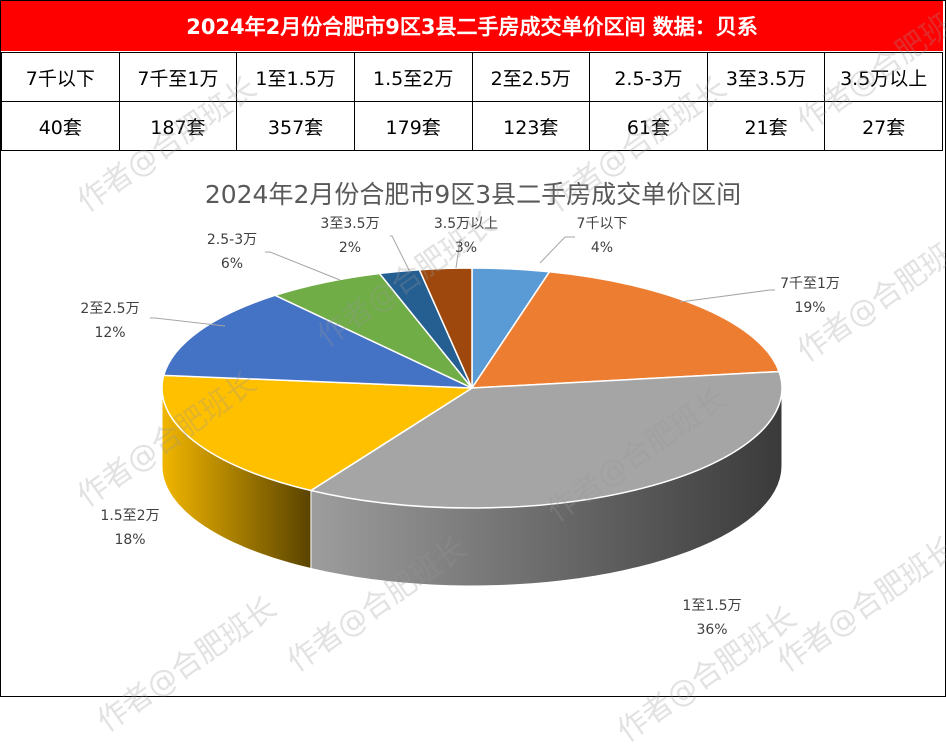 The height and width of the screenshot is (750, 946). Describe the element at coordinates (349, 224) in the screenshot. I see `slice-category-label: 3至3.5万` at that location.